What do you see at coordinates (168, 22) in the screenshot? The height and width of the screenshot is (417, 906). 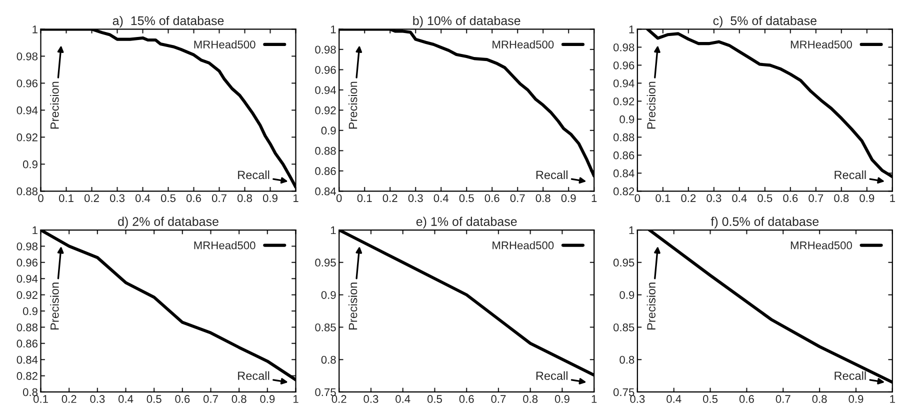 I see `chart-title: a) 15% of database` at bounding box center [168, 22].